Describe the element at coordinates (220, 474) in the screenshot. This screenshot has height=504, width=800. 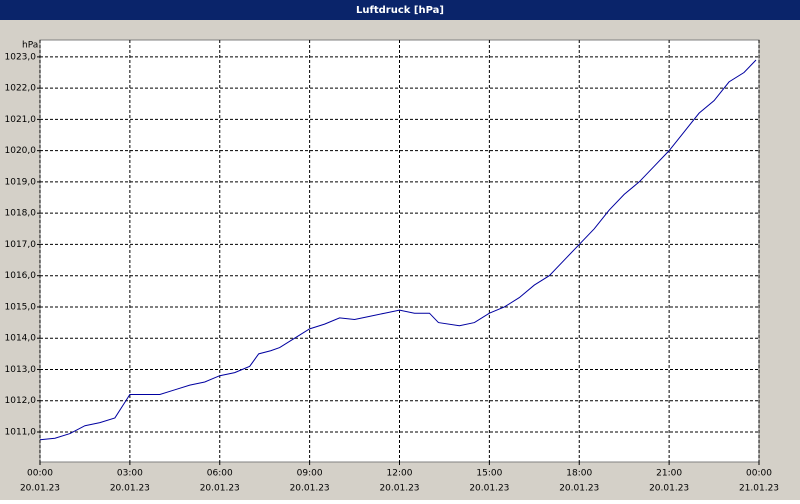
I see `x-tick-label: 06:00` at that location.